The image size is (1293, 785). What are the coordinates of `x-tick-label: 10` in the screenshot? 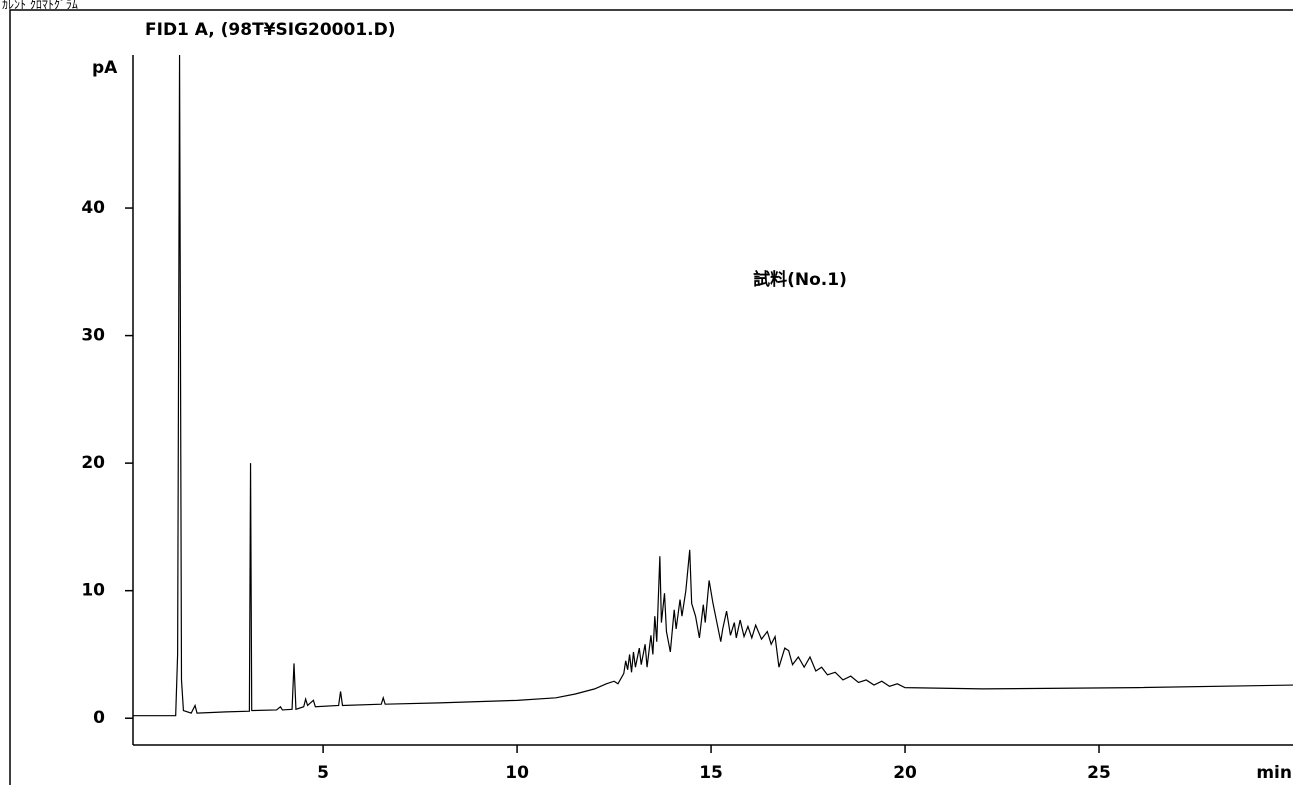 It's located at (517, 773).